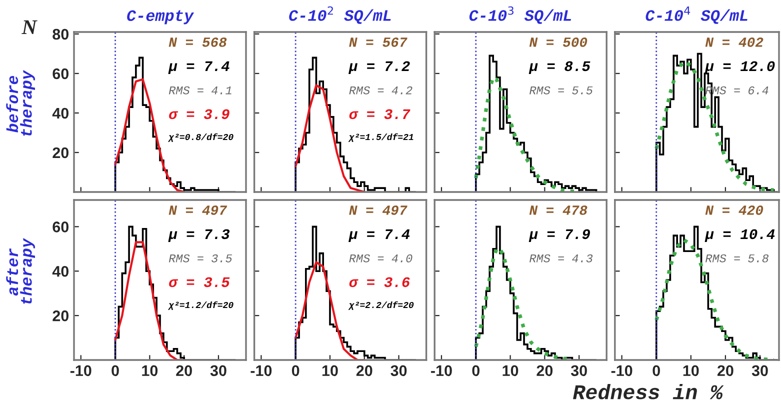 The height and width of the screenshot is (415, 781). I want to click on y-axis-title: N, so click(30, 27).